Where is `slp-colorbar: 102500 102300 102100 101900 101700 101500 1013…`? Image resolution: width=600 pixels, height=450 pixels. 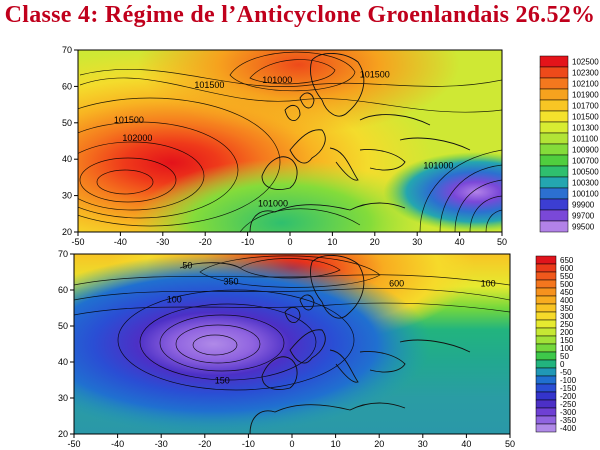 slp-colorbar: 102500 102300 102100 101900 101700 101500 1013… is located at coordinates (569, 144).